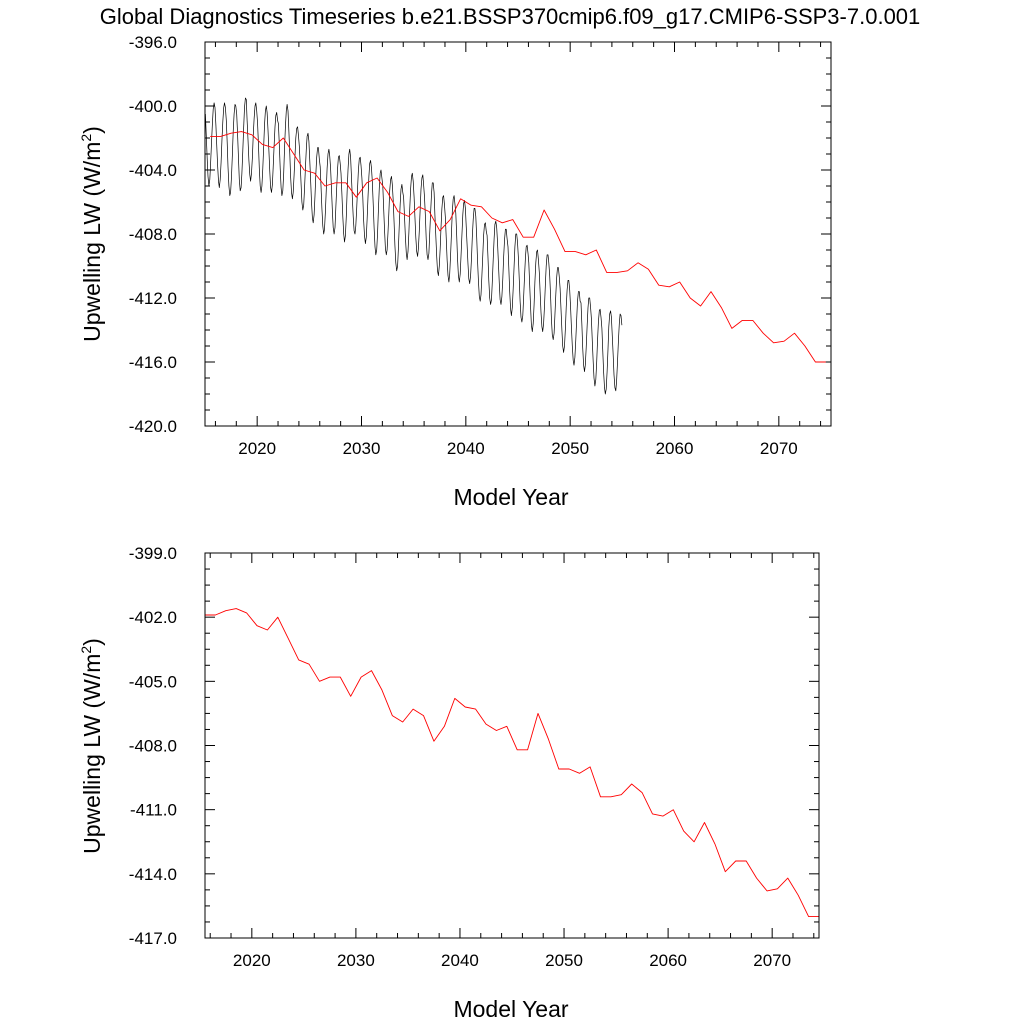 This screenshot has width=1024, height=1024. I want to click on monthly-series-line, so click(414, 246).